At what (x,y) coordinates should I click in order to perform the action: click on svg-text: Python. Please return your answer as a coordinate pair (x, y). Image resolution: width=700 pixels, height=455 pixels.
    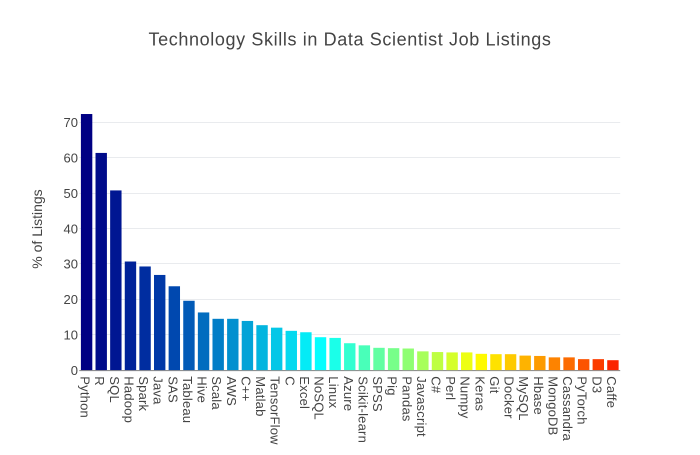
    Looking at the image, I should click on (85, 397).